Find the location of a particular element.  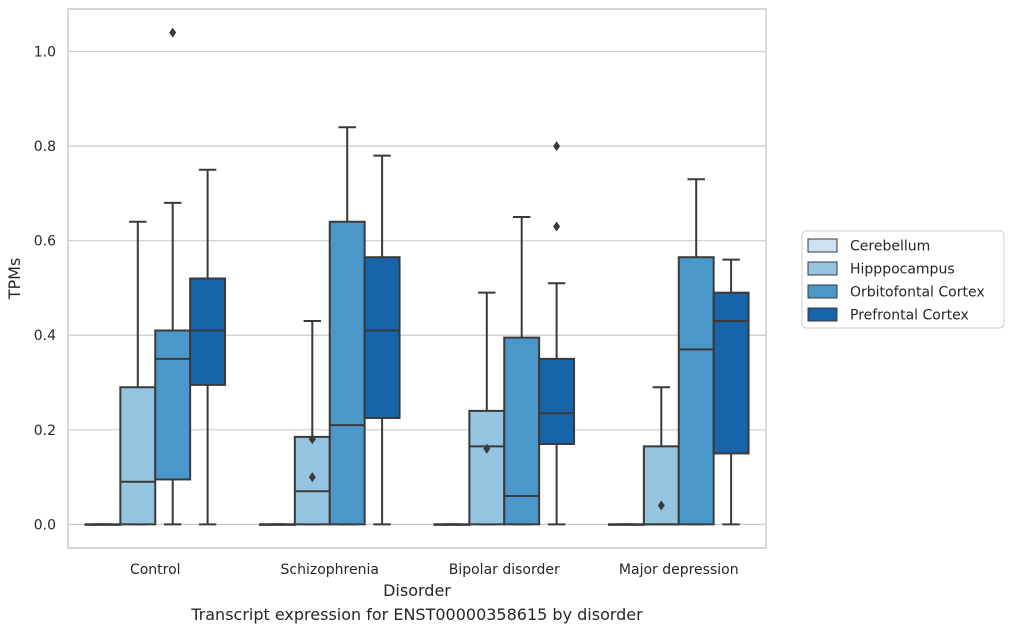

legend-label: Prefrontal Cortex is located at coordinates (909, 316).